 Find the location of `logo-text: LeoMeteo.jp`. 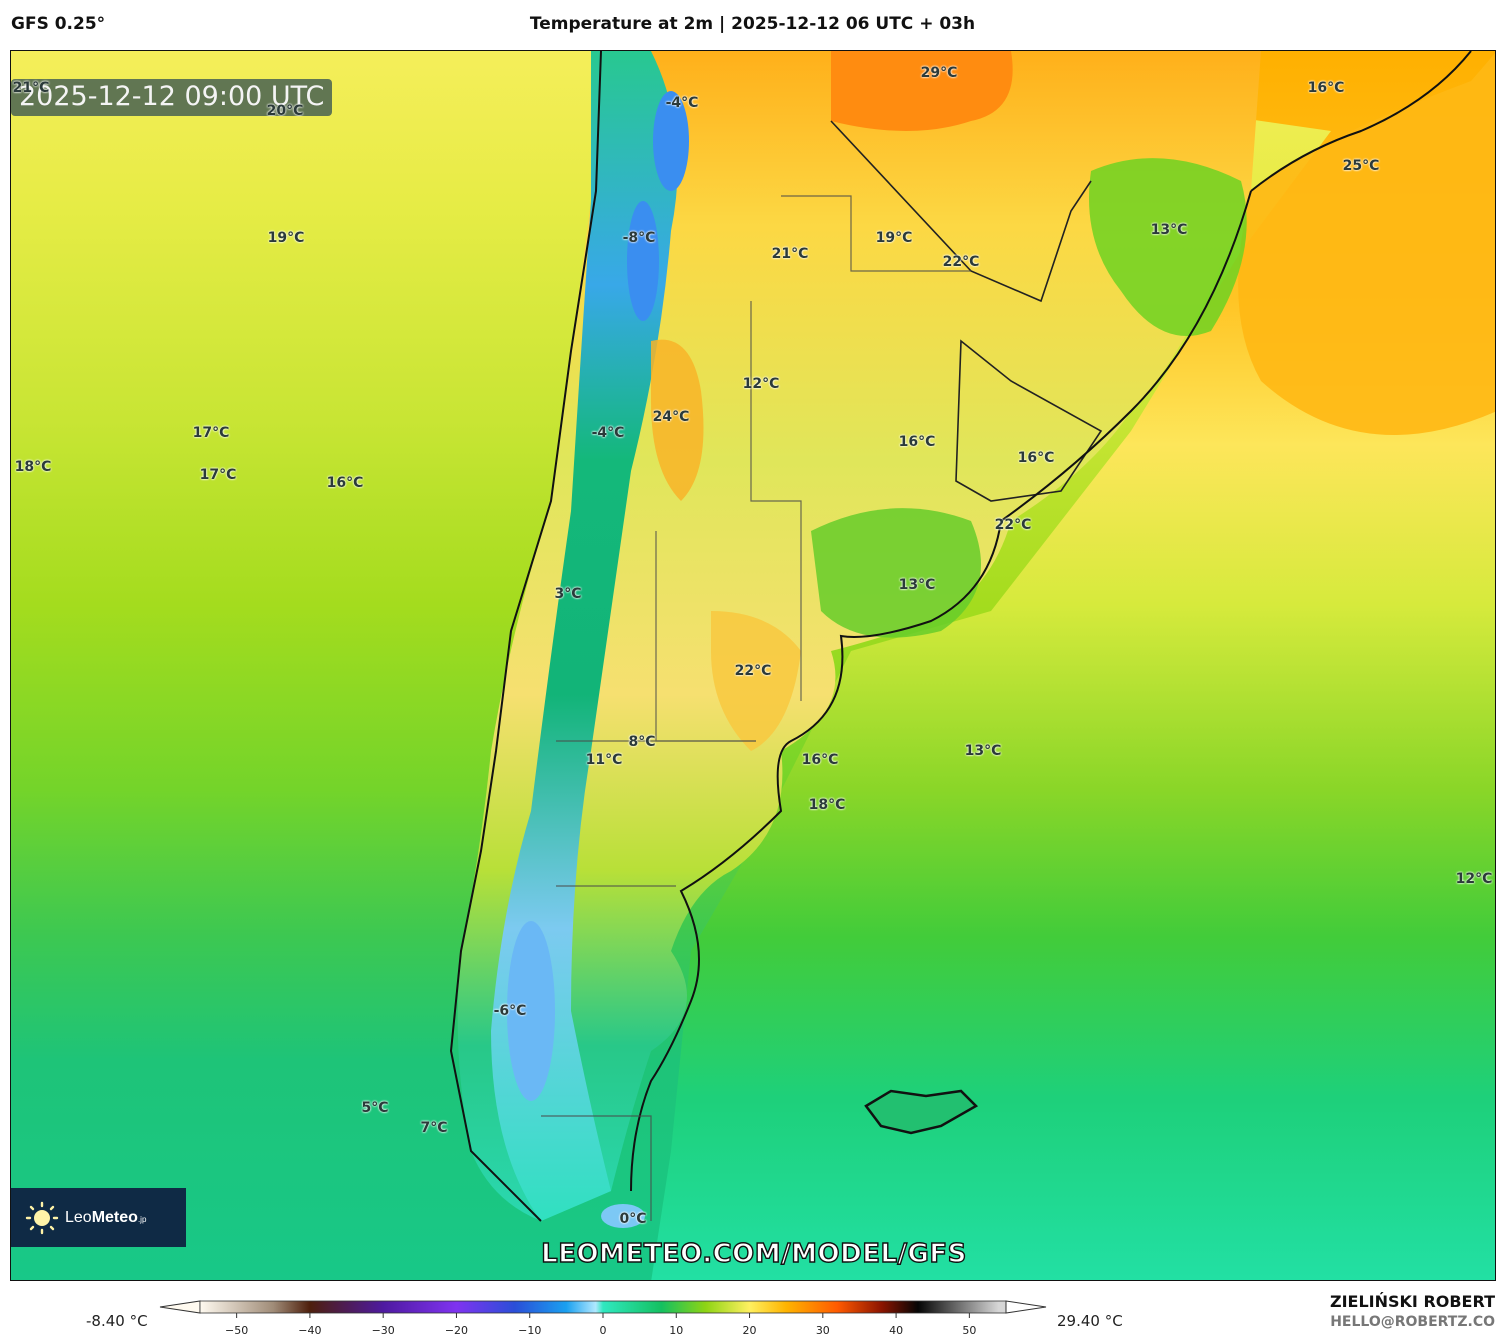

logo-text: LeoMeteo.jp is located at coordinates (105, 1218).